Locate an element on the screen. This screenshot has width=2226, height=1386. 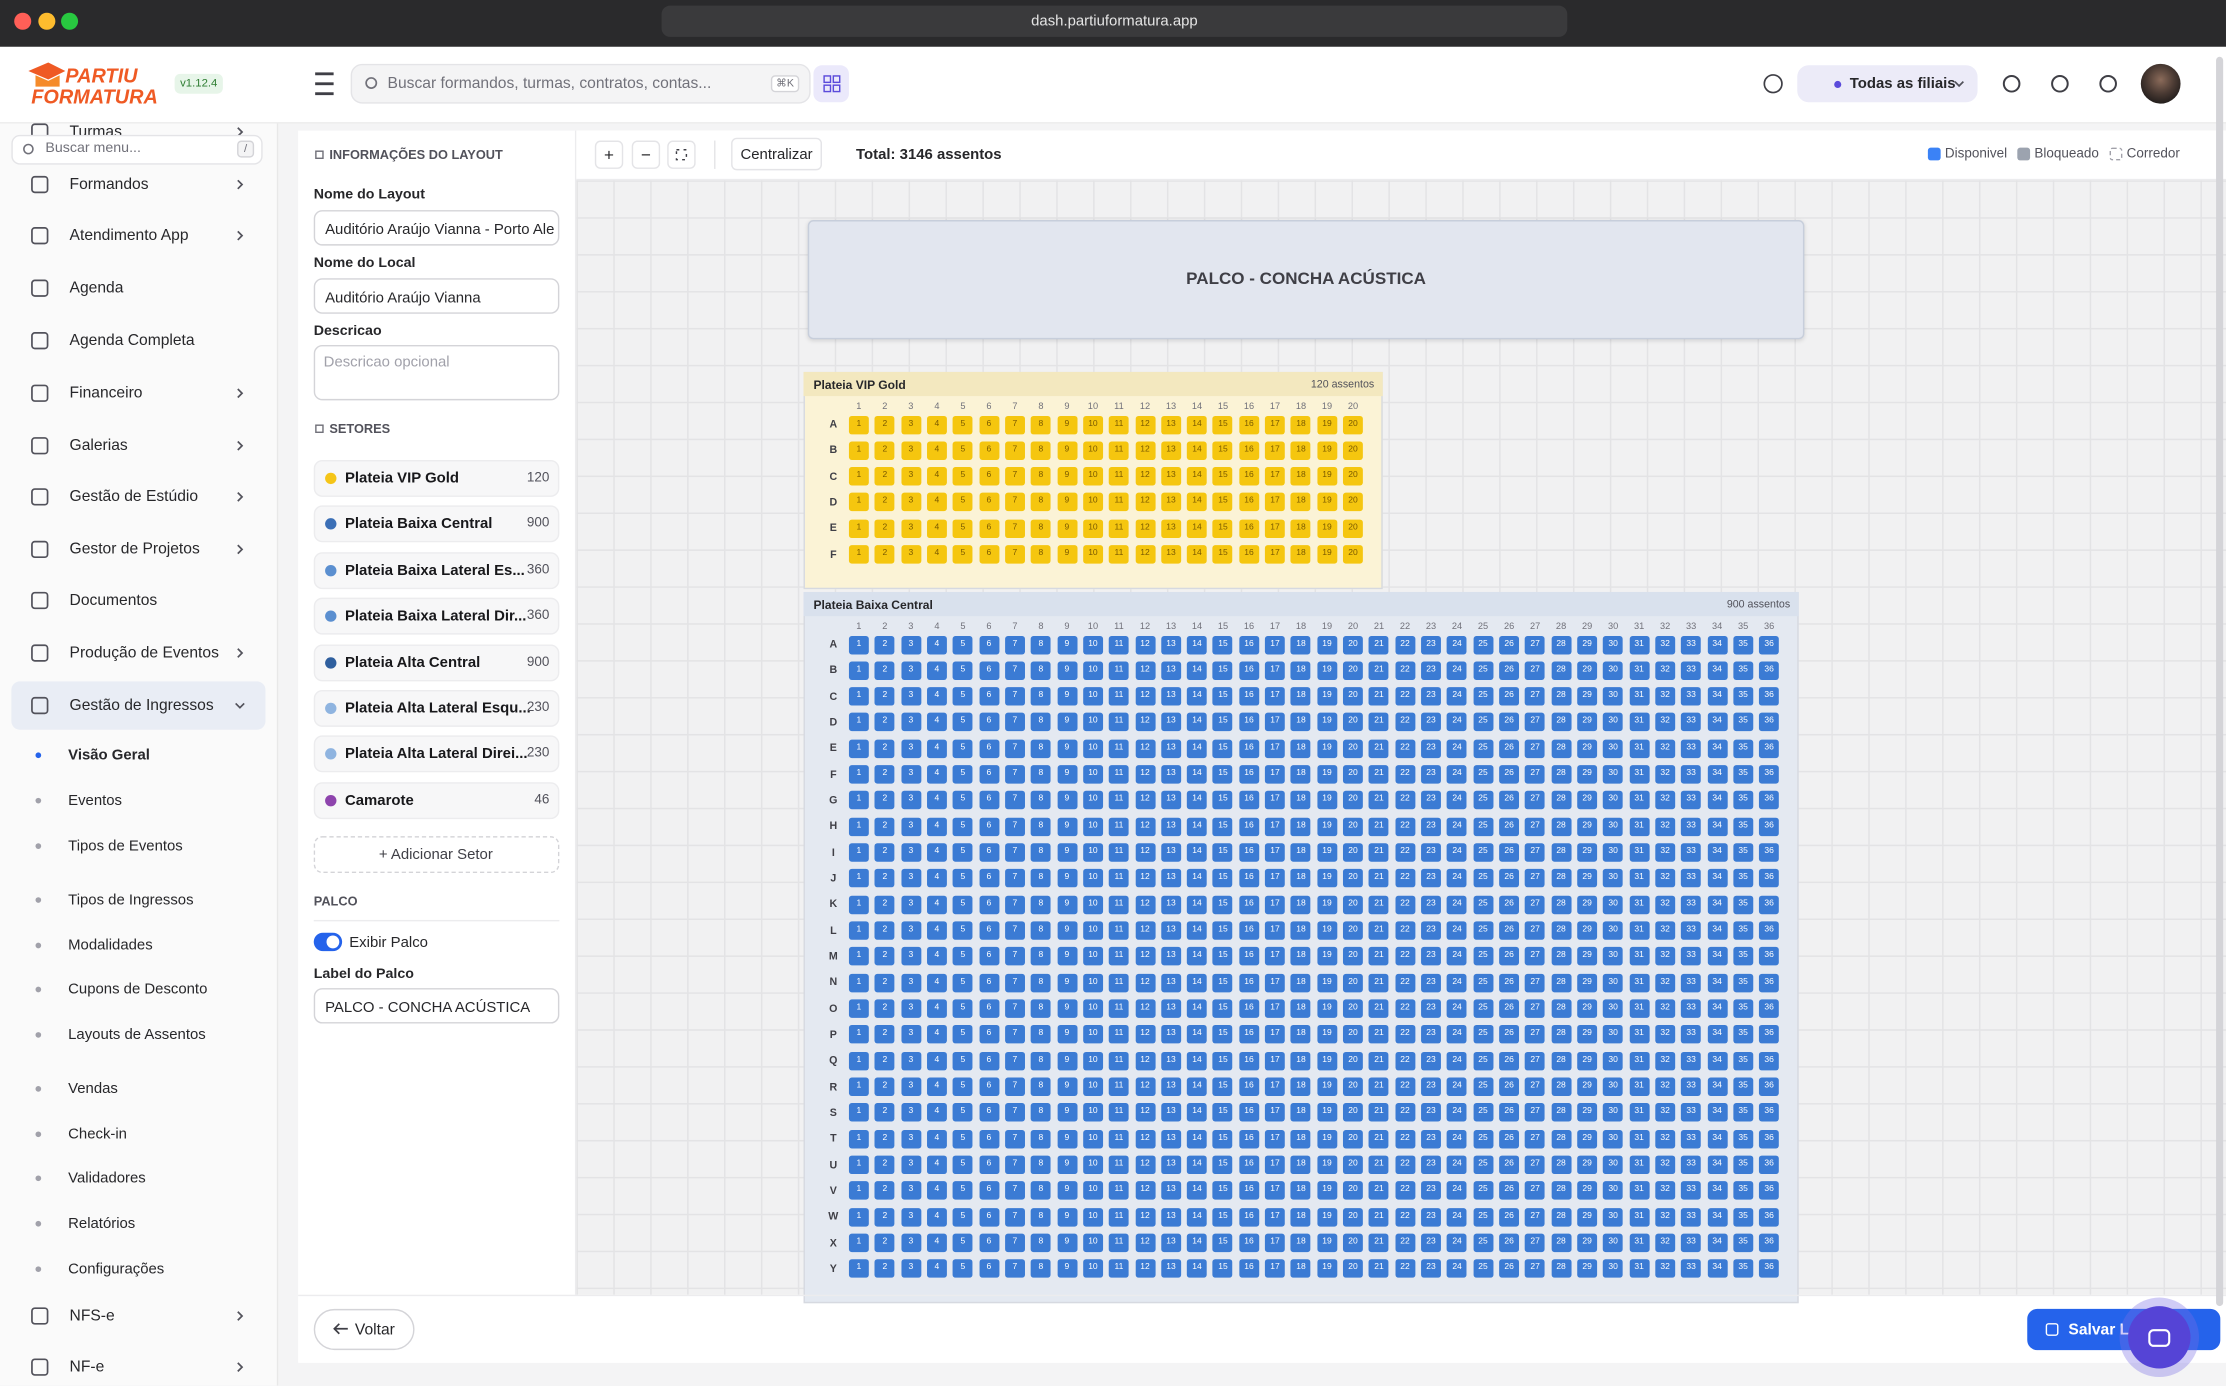
seat: 15 is located at coordinates (1223, 878).